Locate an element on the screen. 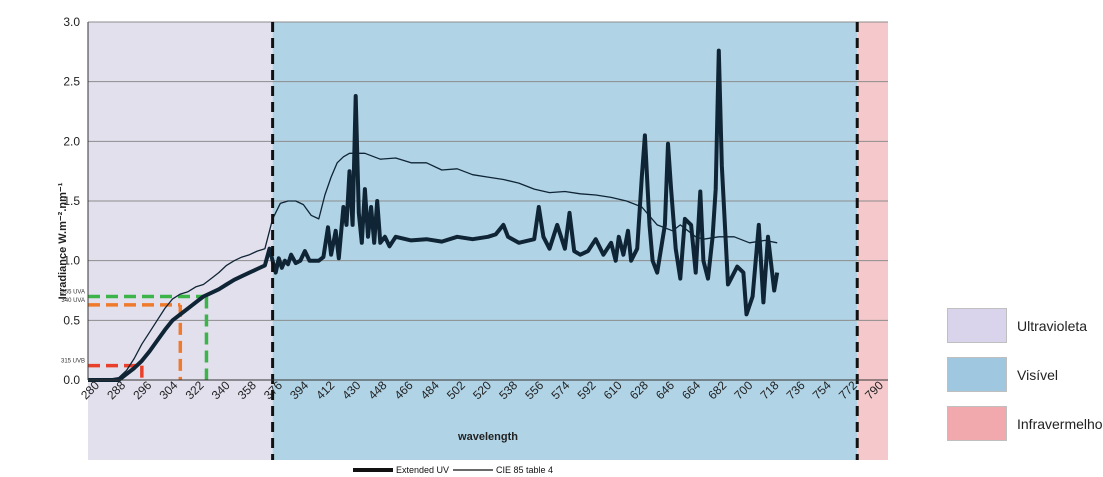 The height and width of the screenshot is (477, 1103). marker-label-0: 315 UVB is located at coordinates (73, 362).